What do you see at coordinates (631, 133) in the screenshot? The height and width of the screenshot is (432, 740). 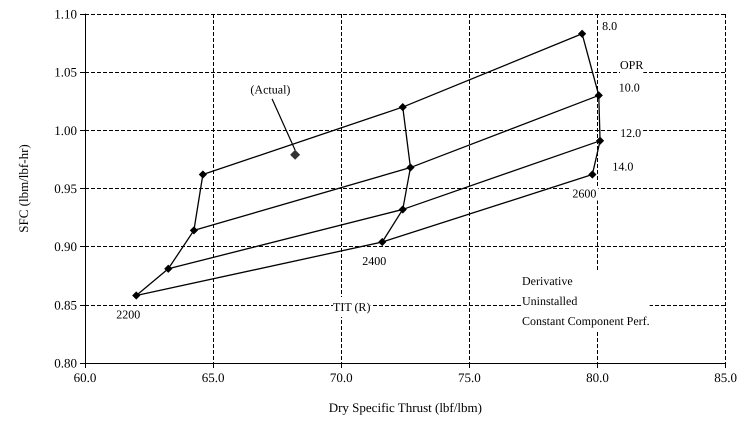 I see `series-label: 12.0` at bounding box center [631, 133].